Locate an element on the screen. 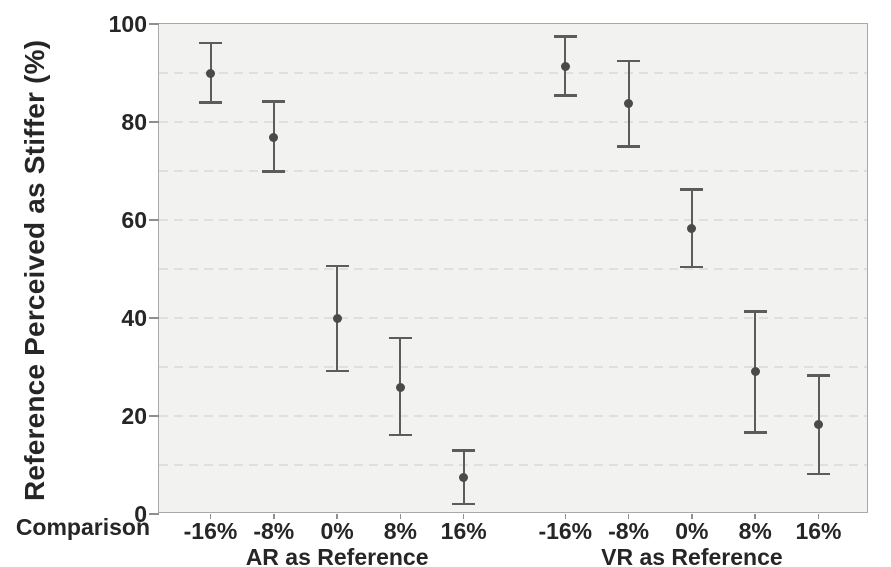 This screenshot has width=891, height=567. x-axis-title-comparison: Comparison is located at coordinates (82, 527).